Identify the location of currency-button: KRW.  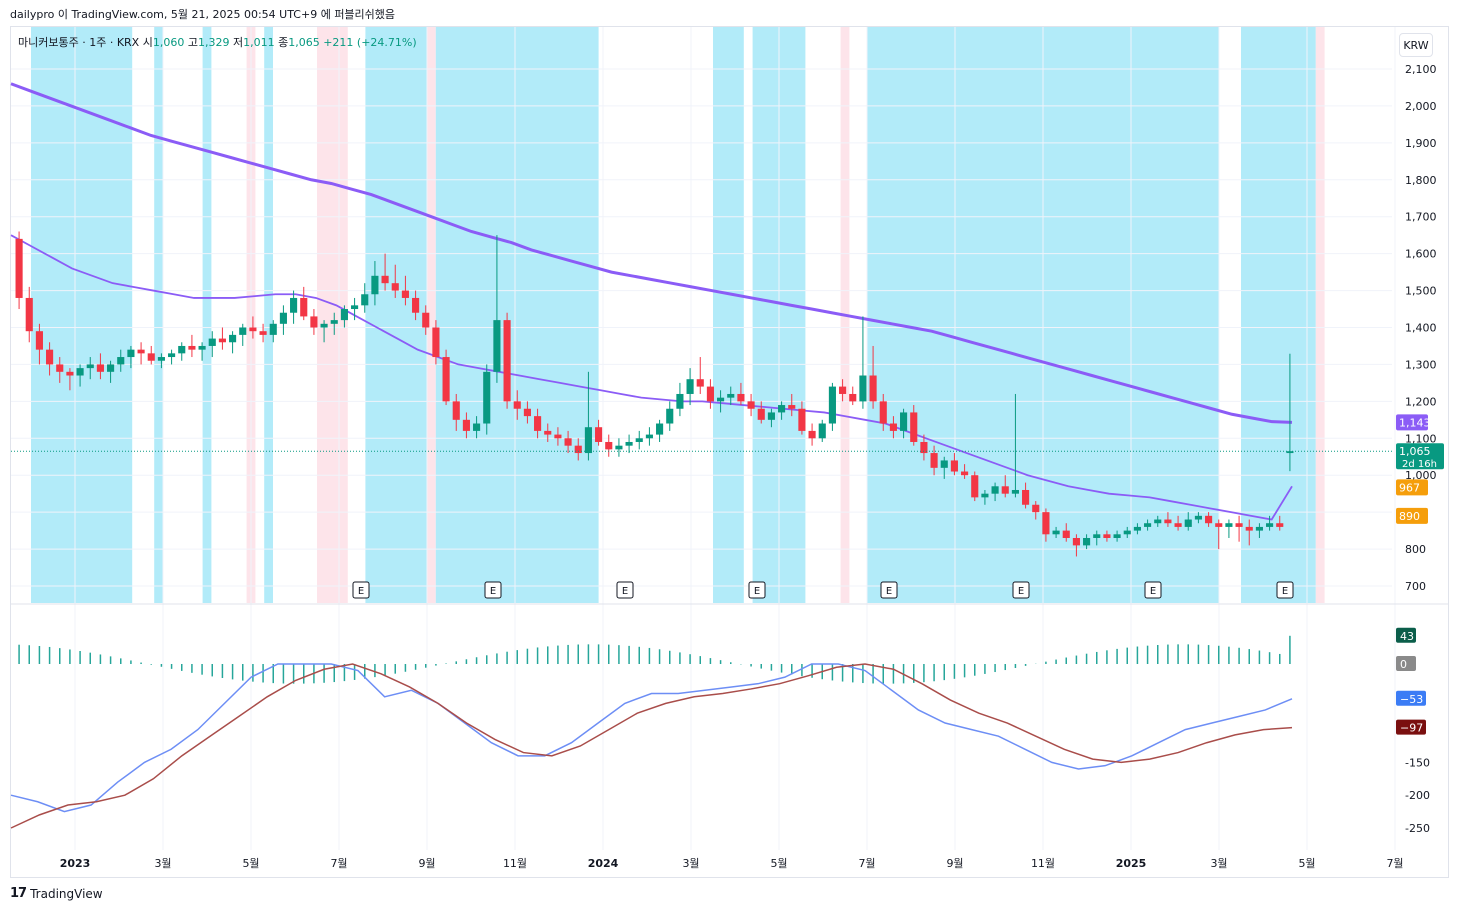
(1416, 45).